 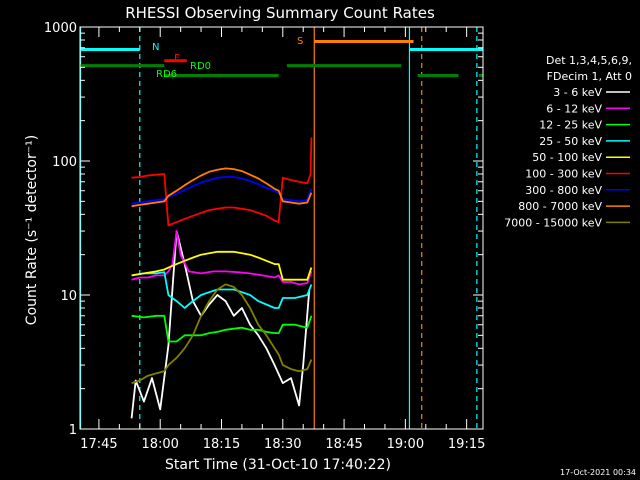 I want to click on x-tick-label: 18:15, so click(x=221, y=444).